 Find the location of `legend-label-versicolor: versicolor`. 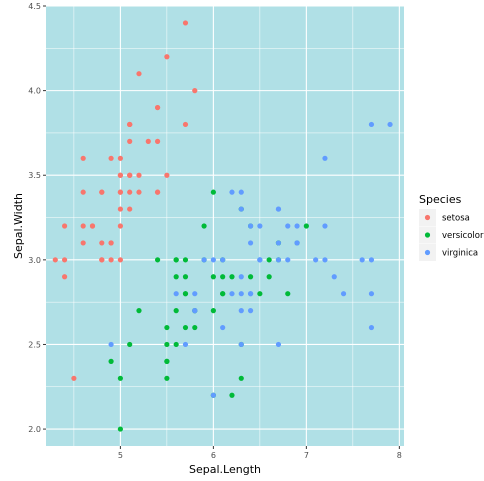

legend-label-versicolor: versicolor is located at coordinates (463, 236).